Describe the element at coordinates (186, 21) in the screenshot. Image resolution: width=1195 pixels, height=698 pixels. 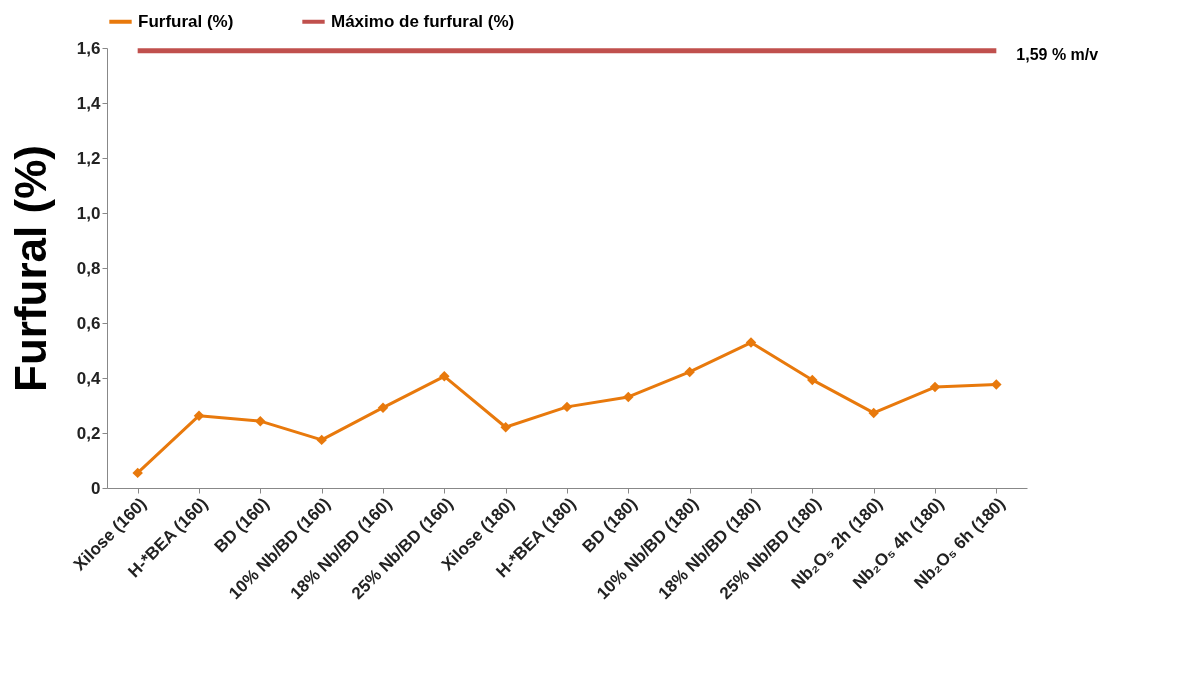
I see `legend-label: Furfural (%)` at that location.